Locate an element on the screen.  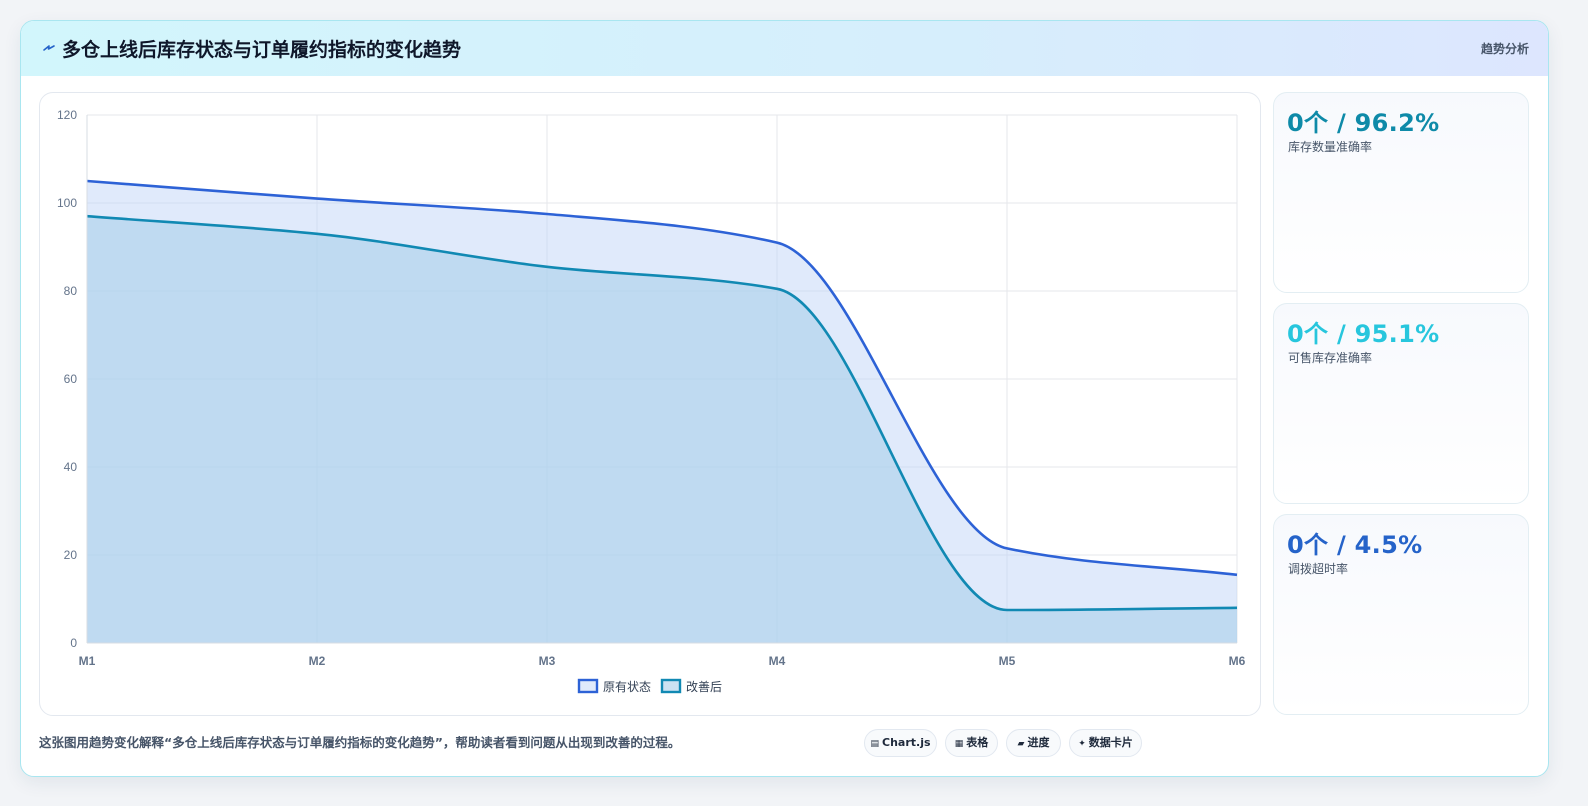
stat-value: 0个 / 4.5% is located at coordinates (1355, 545).